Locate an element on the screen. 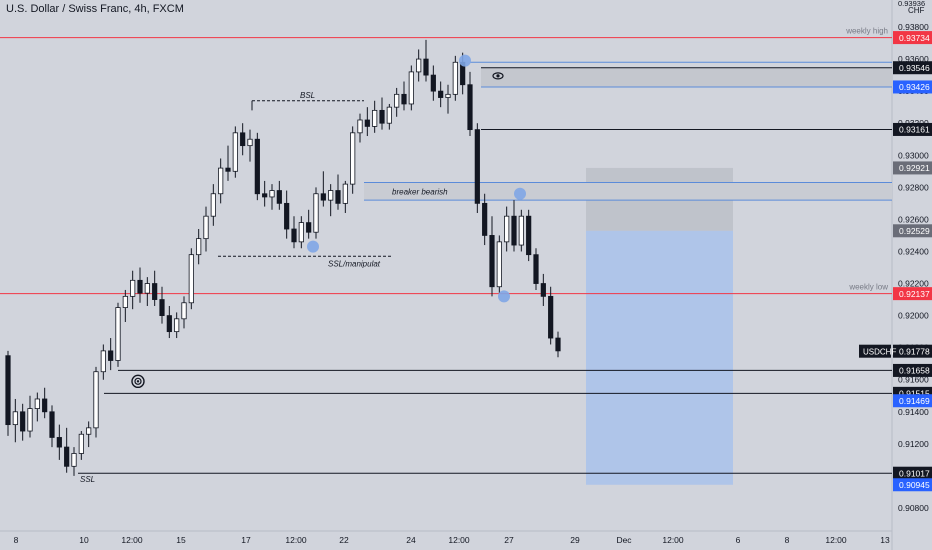 This screenshot has height=550, width=932. time-tick-label: 17 is located at coordinates (246, 540).